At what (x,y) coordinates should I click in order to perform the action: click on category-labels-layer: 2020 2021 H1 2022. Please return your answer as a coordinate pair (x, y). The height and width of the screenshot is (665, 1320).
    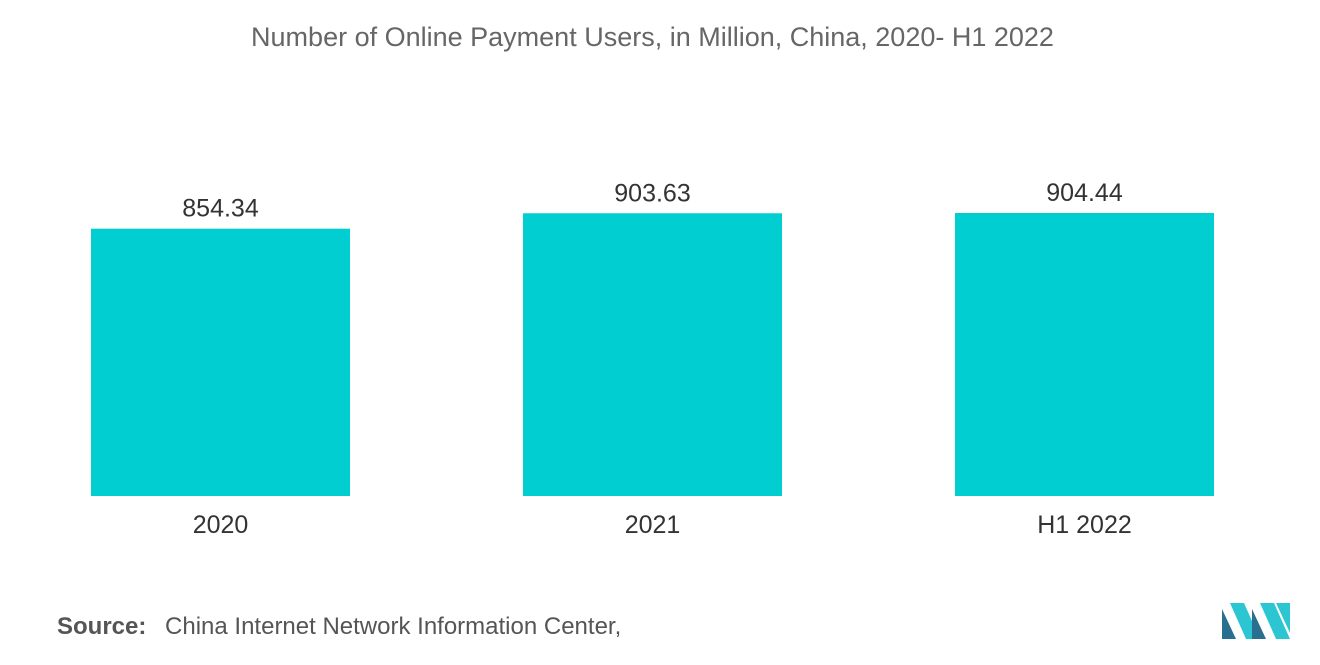
    Looking at the image, I should click on (662, 525).